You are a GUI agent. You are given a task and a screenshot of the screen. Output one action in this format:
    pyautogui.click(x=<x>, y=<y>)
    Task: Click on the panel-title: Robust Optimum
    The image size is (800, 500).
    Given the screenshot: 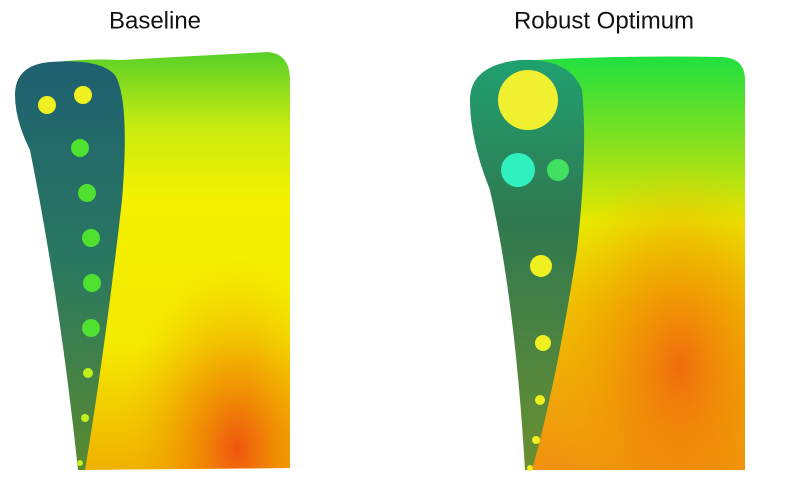 What is the action you would take?
    pyautogui.click(x=604, y=20)
    